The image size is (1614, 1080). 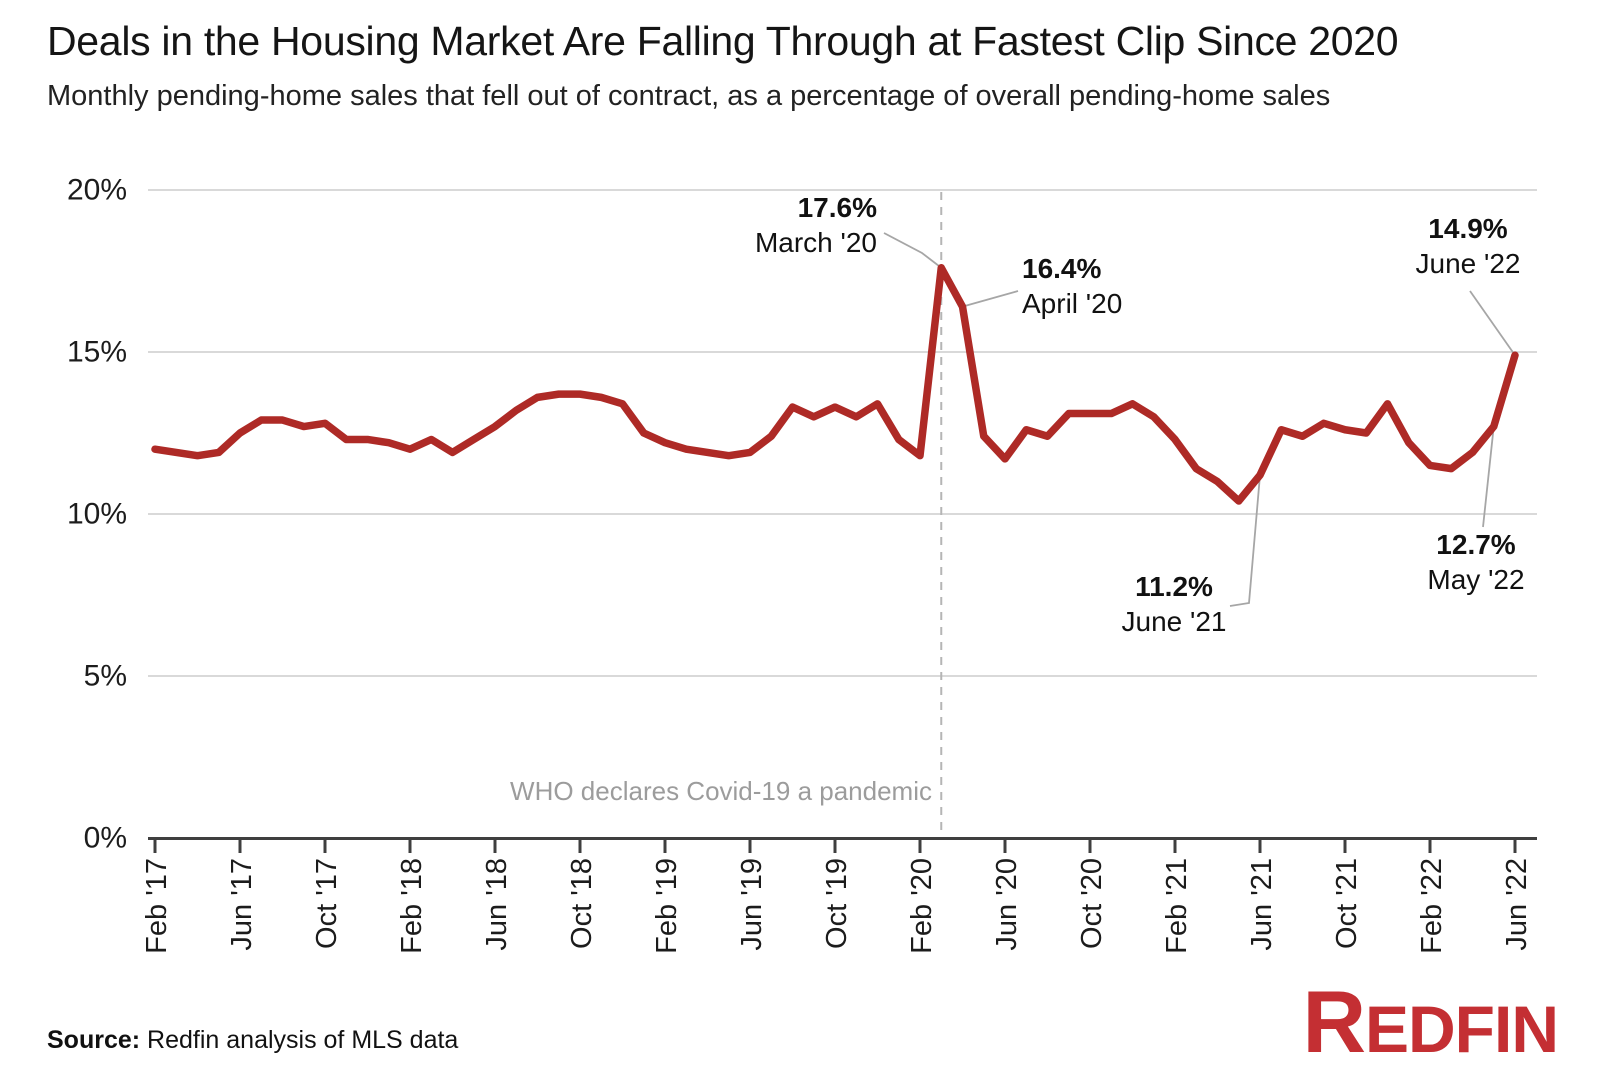 I want to click on x-tick-label: Feb '19, so click(x=667, y=906).